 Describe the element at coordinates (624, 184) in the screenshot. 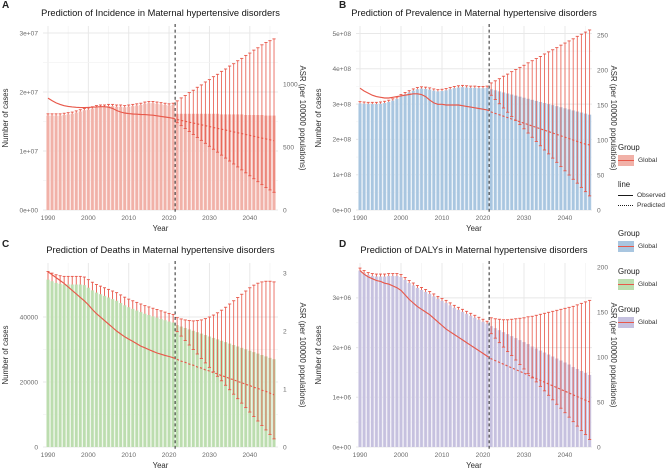

I see `legend-title: line` at that location.